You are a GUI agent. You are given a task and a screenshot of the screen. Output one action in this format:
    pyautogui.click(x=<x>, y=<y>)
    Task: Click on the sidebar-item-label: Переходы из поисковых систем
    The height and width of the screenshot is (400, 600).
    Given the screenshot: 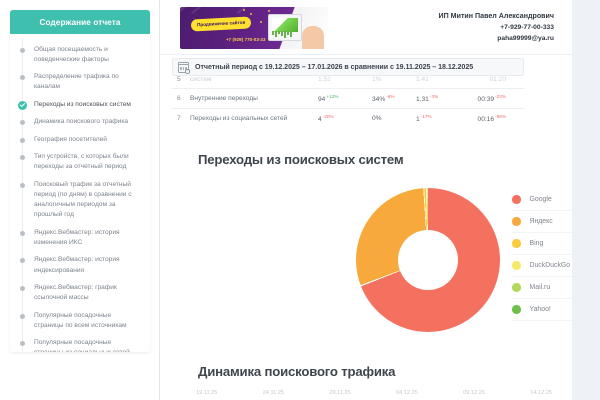 What is the action you would take?
    pyautogui.click(x=82, y=104)
    